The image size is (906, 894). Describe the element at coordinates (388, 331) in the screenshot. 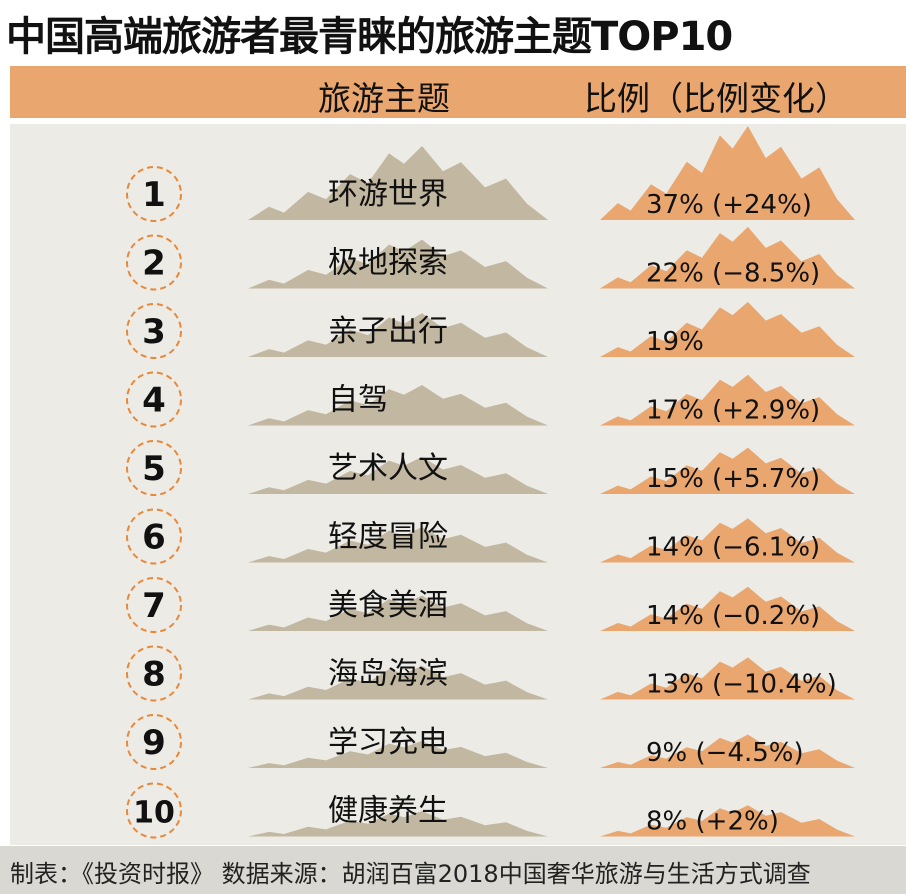

I see `theme-label: 亲子出行` at that location.